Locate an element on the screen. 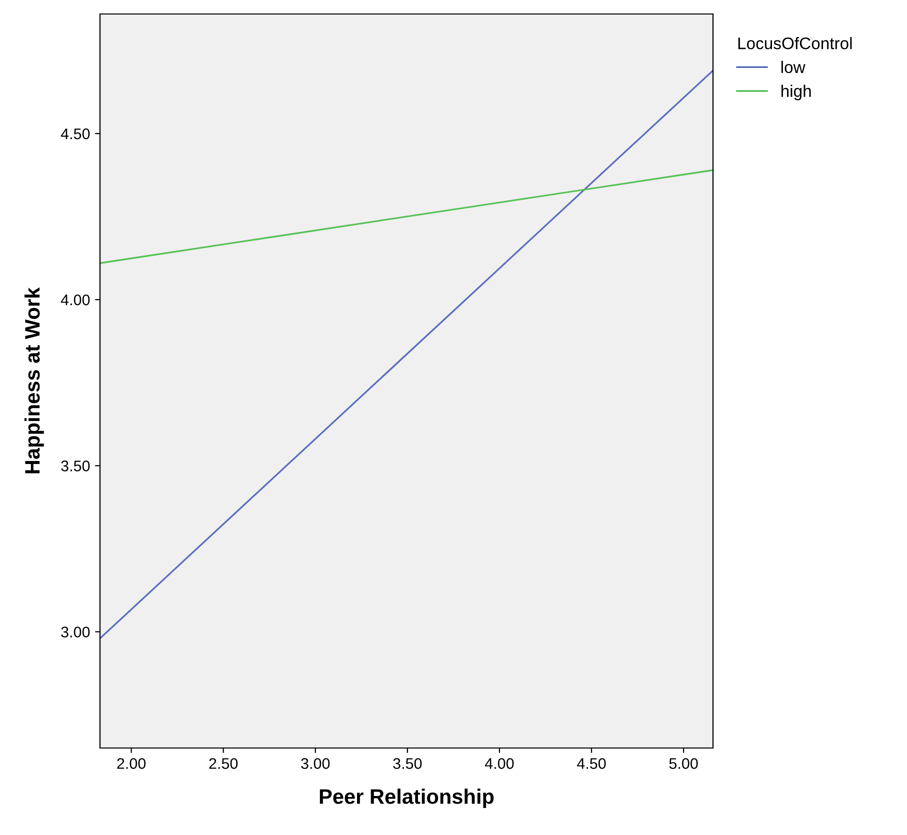 The height and width of the screenshot is (835, 907). y-axis-title: Happiness at Work is located at coordinates (34, 380).